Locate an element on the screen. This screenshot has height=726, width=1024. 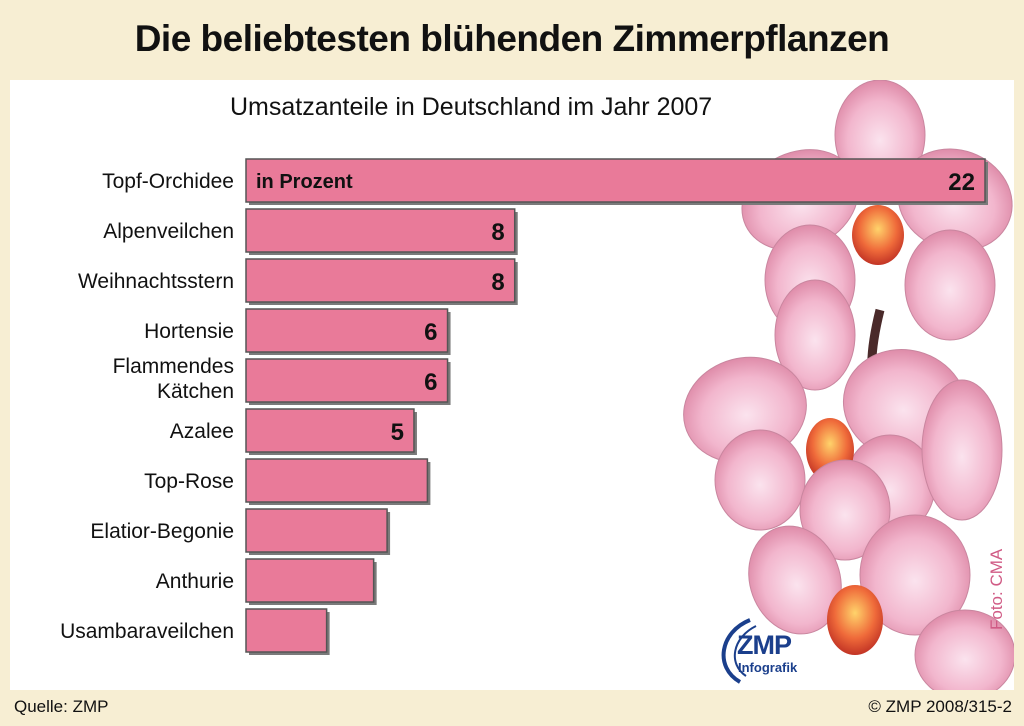
category-label: Azalee is located at coordinates (202, 431).